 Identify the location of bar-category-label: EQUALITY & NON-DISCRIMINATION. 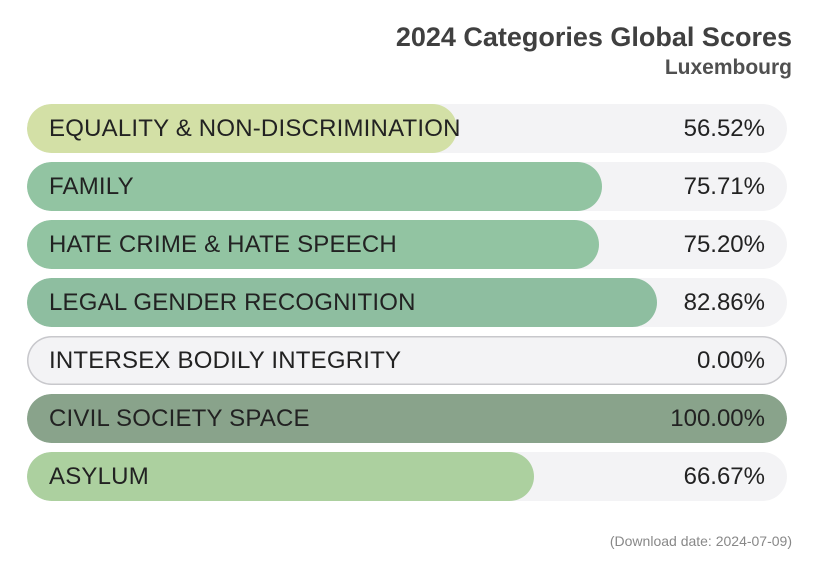
(255, 128).